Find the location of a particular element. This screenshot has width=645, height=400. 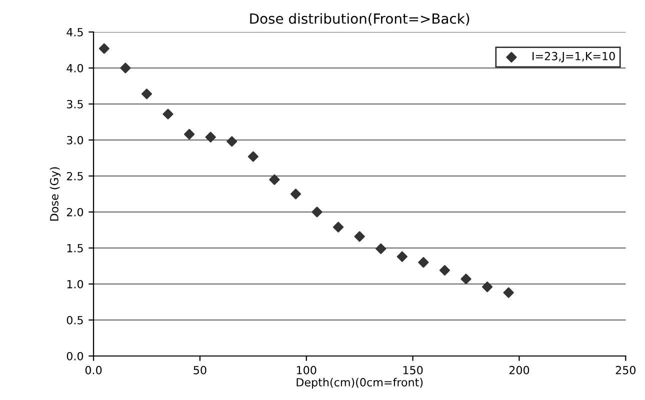

x-axis-title: Depth(cm)(0cm=front) is located at coordinates (359, 383).